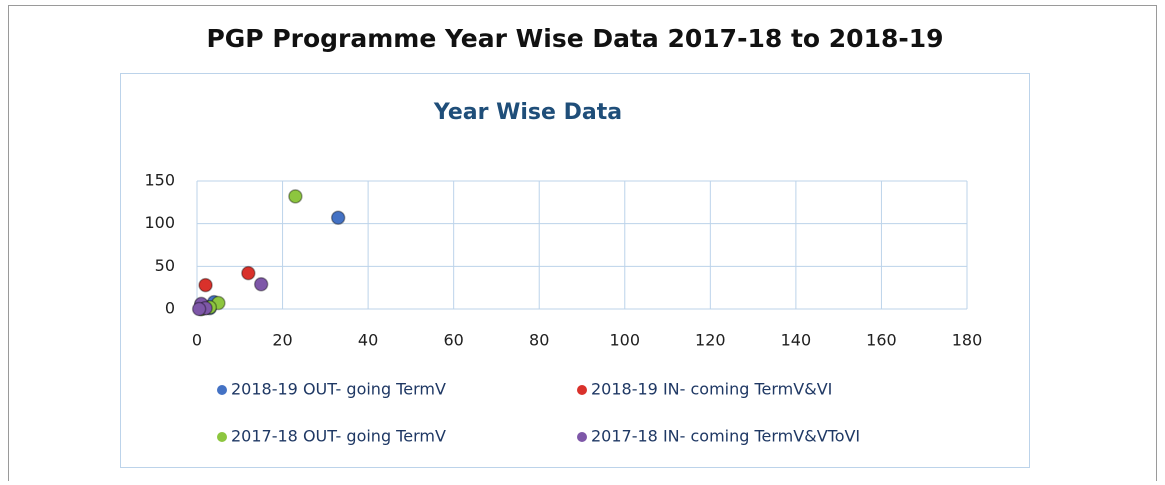 The height and width of the screenshot is (485, 1165). Describe the element at coordinates (796, 340) in the screenshot. I see `x-tick-label: 140` at that location.